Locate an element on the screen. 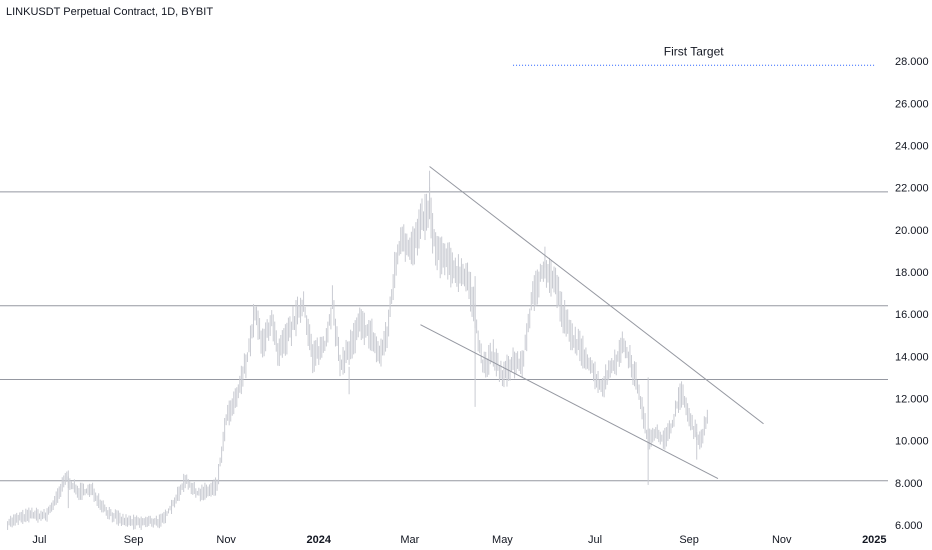 This screenshot has height=550, width=932. y-tick-label: 8.000 is located at coordinates (909, 484).